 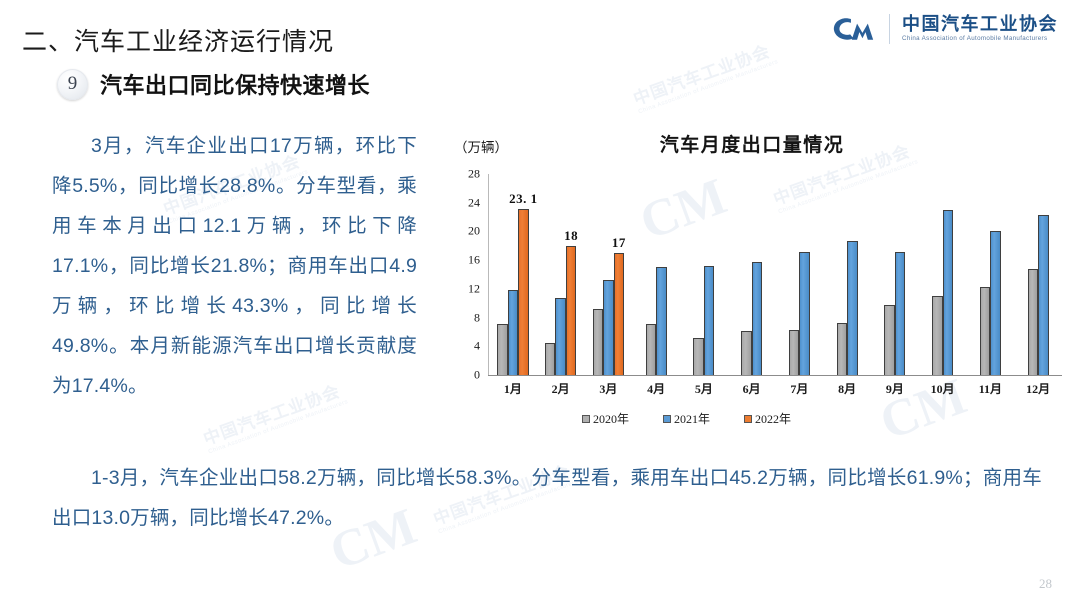 What do you see at coordinates (990, 389) in the screenshot?
I see `chart-x-tick-label: 11月` at bounding box center [990, 389].